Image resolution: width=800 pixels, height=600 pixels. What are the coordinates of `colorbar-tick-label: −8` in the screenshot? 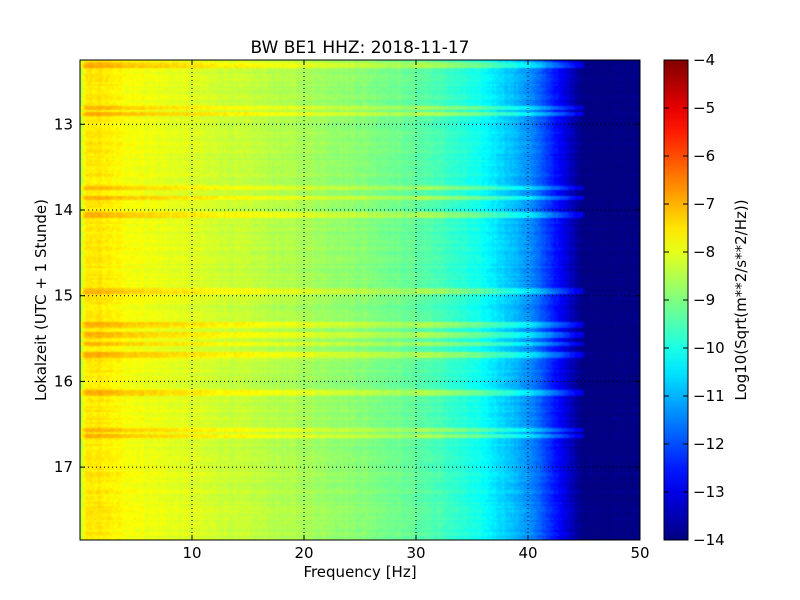 It's located at (704, 252).